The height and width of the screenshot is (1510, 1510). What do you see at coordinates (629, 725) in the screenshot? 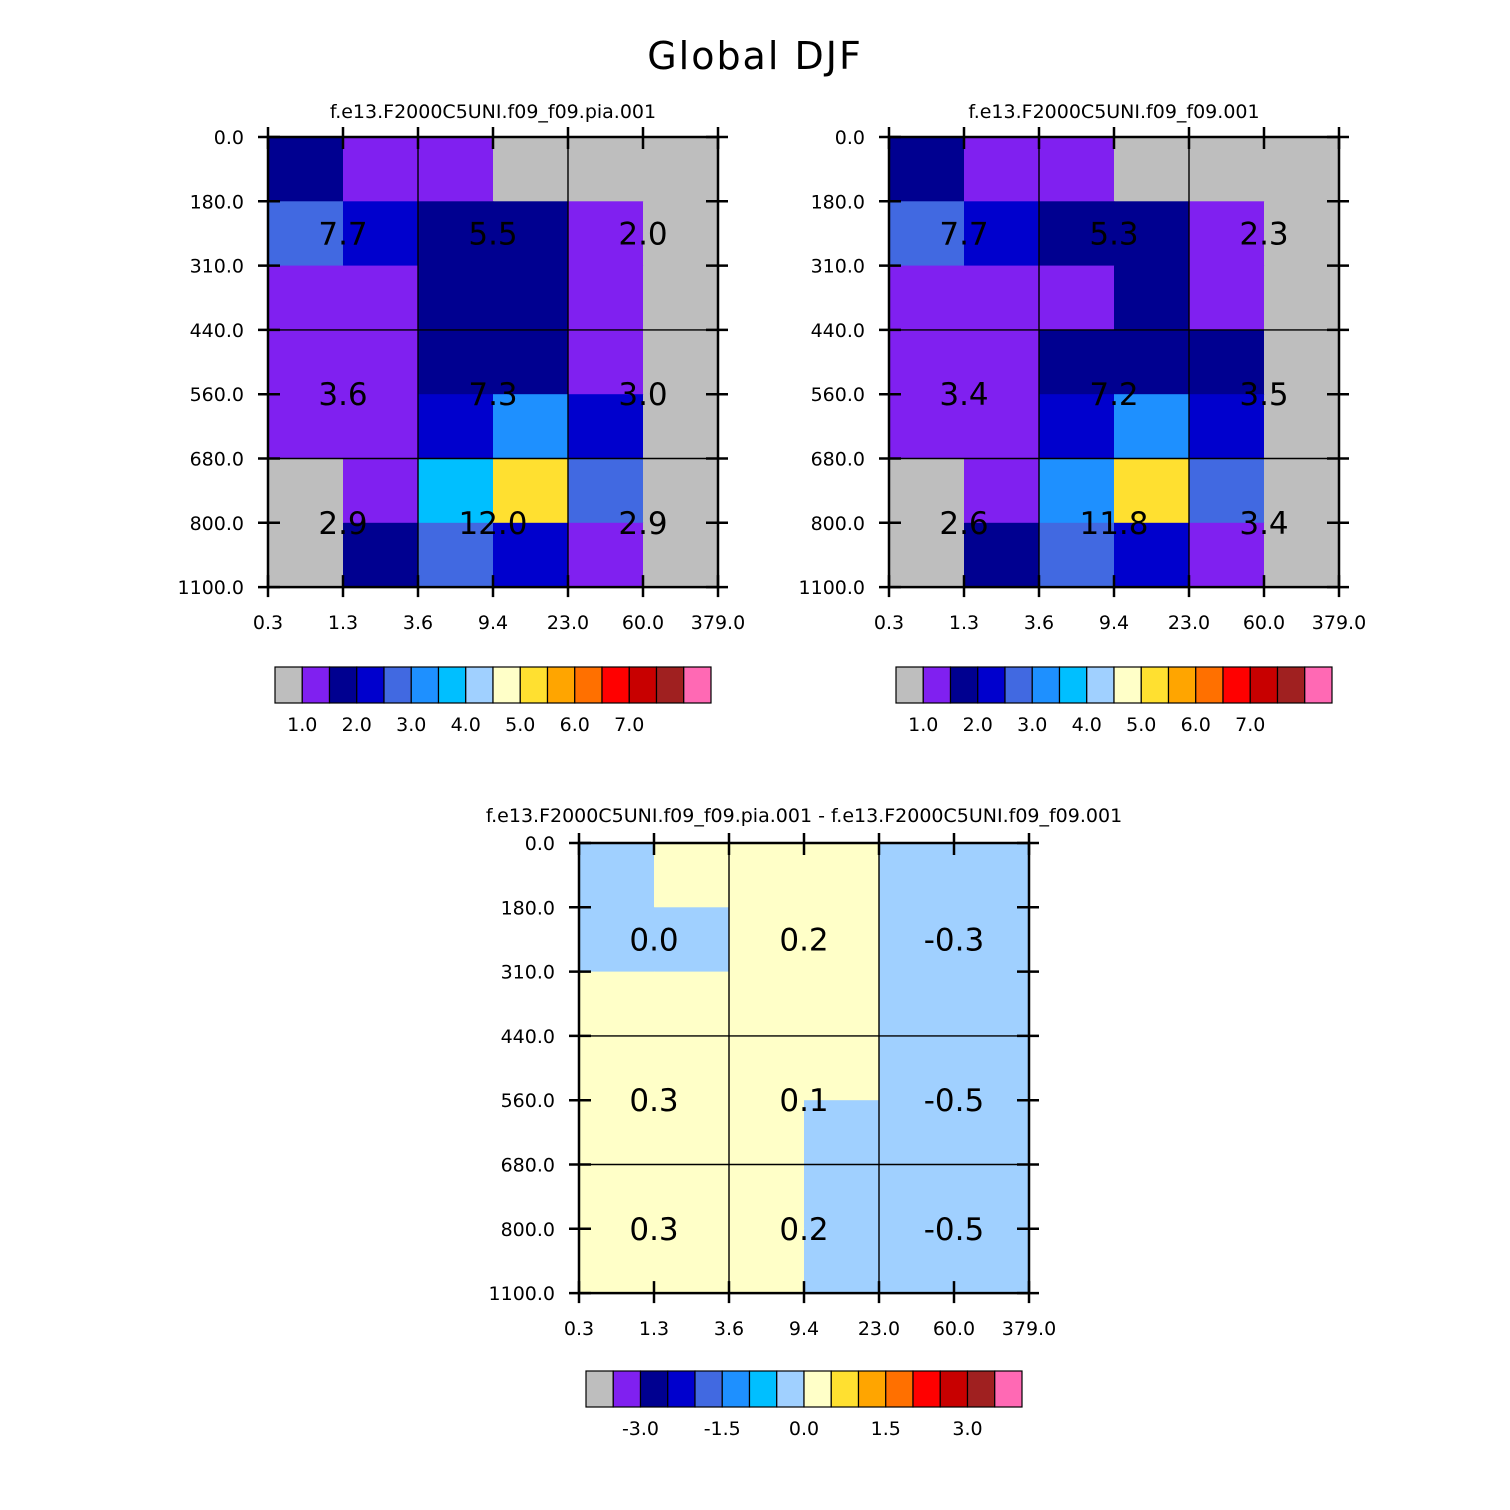
I see `colorbar-label: 7.0` at bounding box center [629, 725].